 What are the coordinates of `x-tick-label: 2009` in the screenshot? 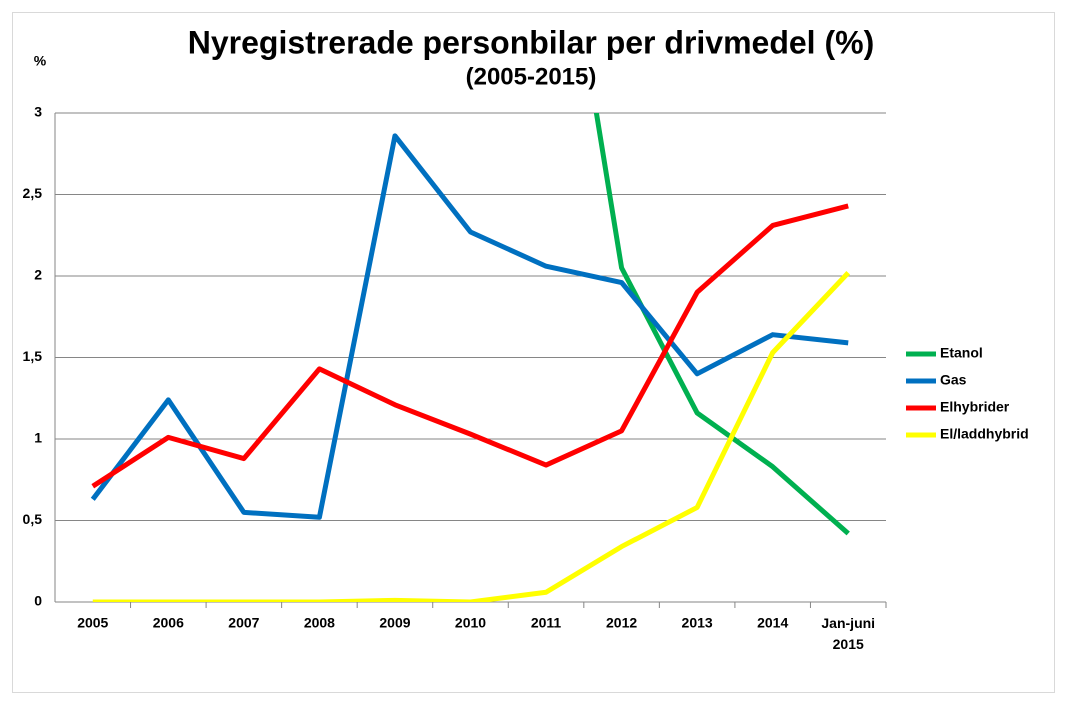 It's located at (394, 623).